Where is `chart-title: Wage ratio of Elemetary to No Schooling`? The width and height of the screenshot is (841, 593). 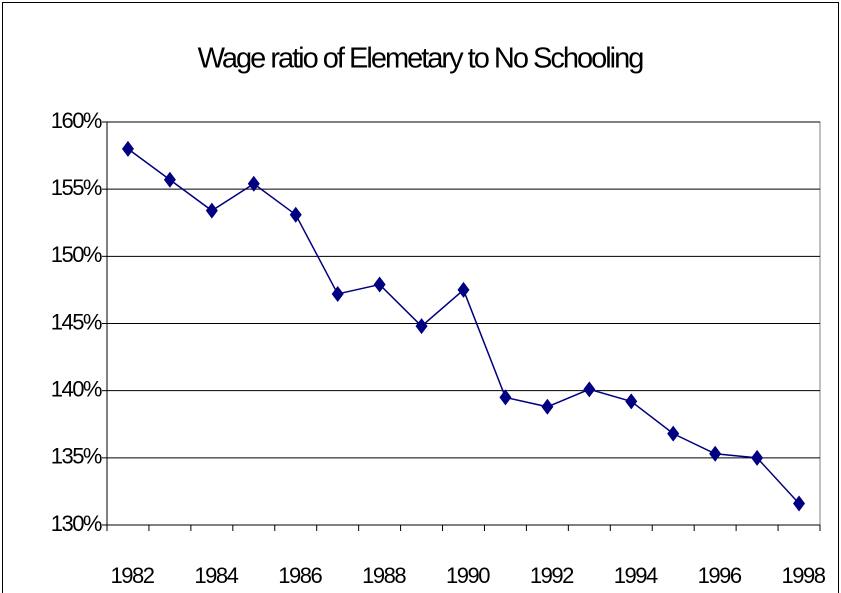
chart-title: Wage ratio of Elemetary to No Schooling is located at coordinates (421, 59).